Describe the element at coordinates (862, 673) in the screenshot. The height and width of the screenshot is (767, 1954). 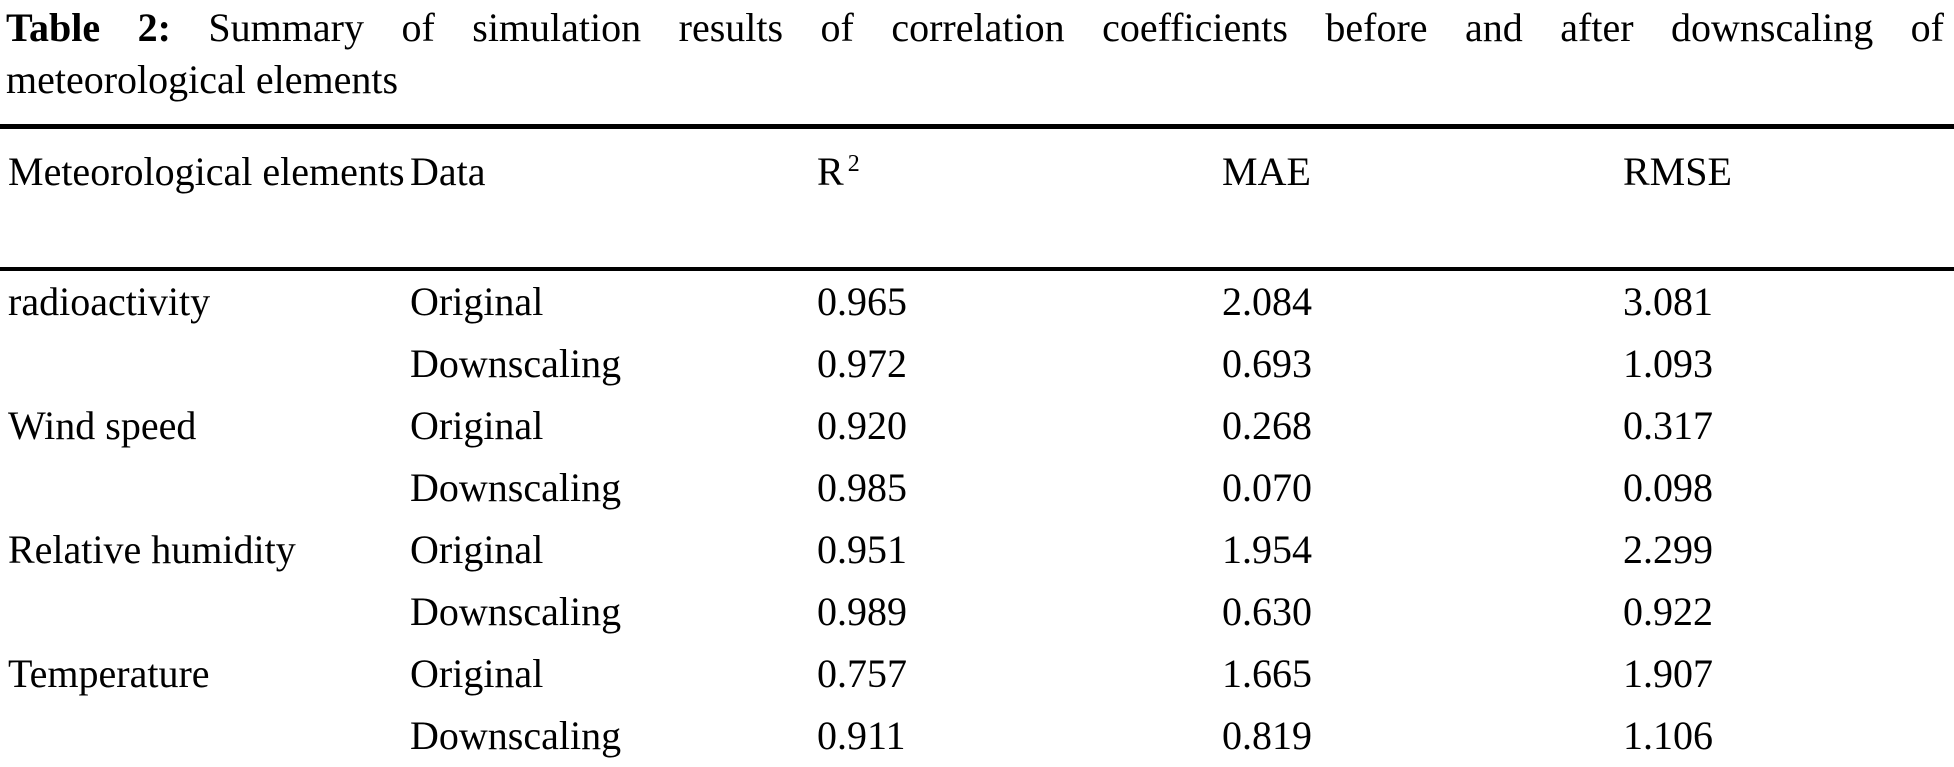
I see `cell-r2: 0.757` at that location.